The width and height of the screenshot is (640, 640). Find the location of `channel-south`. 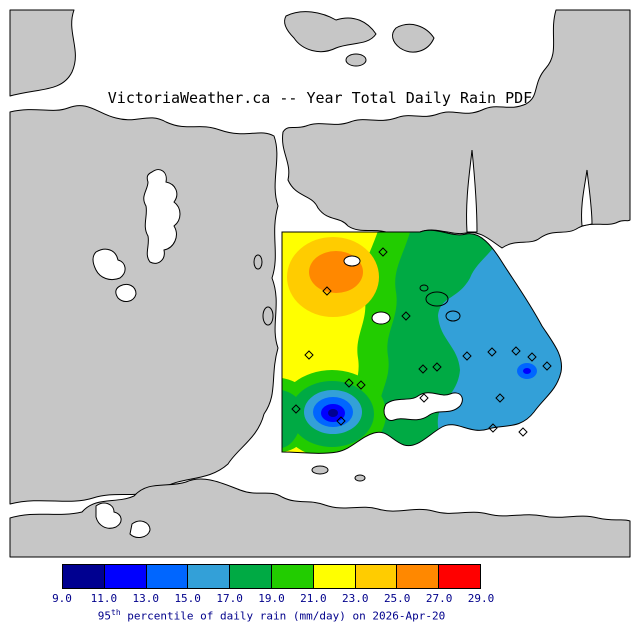

channel-south is located at coordinates (423, 406).